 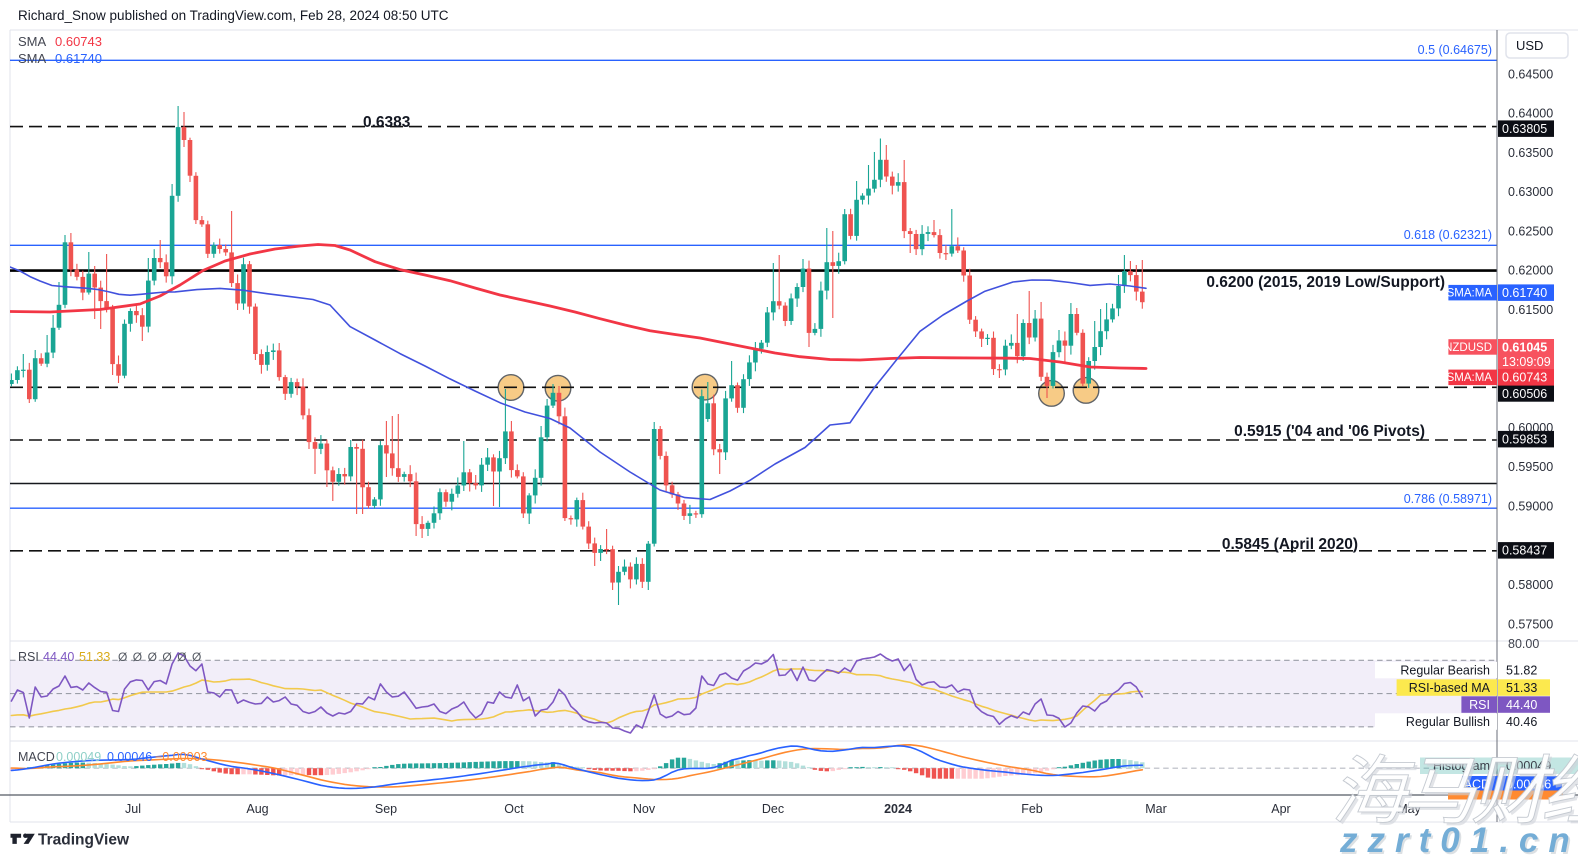 I want to click on svg-text: 0.59853, so click(x=1524, y=439).